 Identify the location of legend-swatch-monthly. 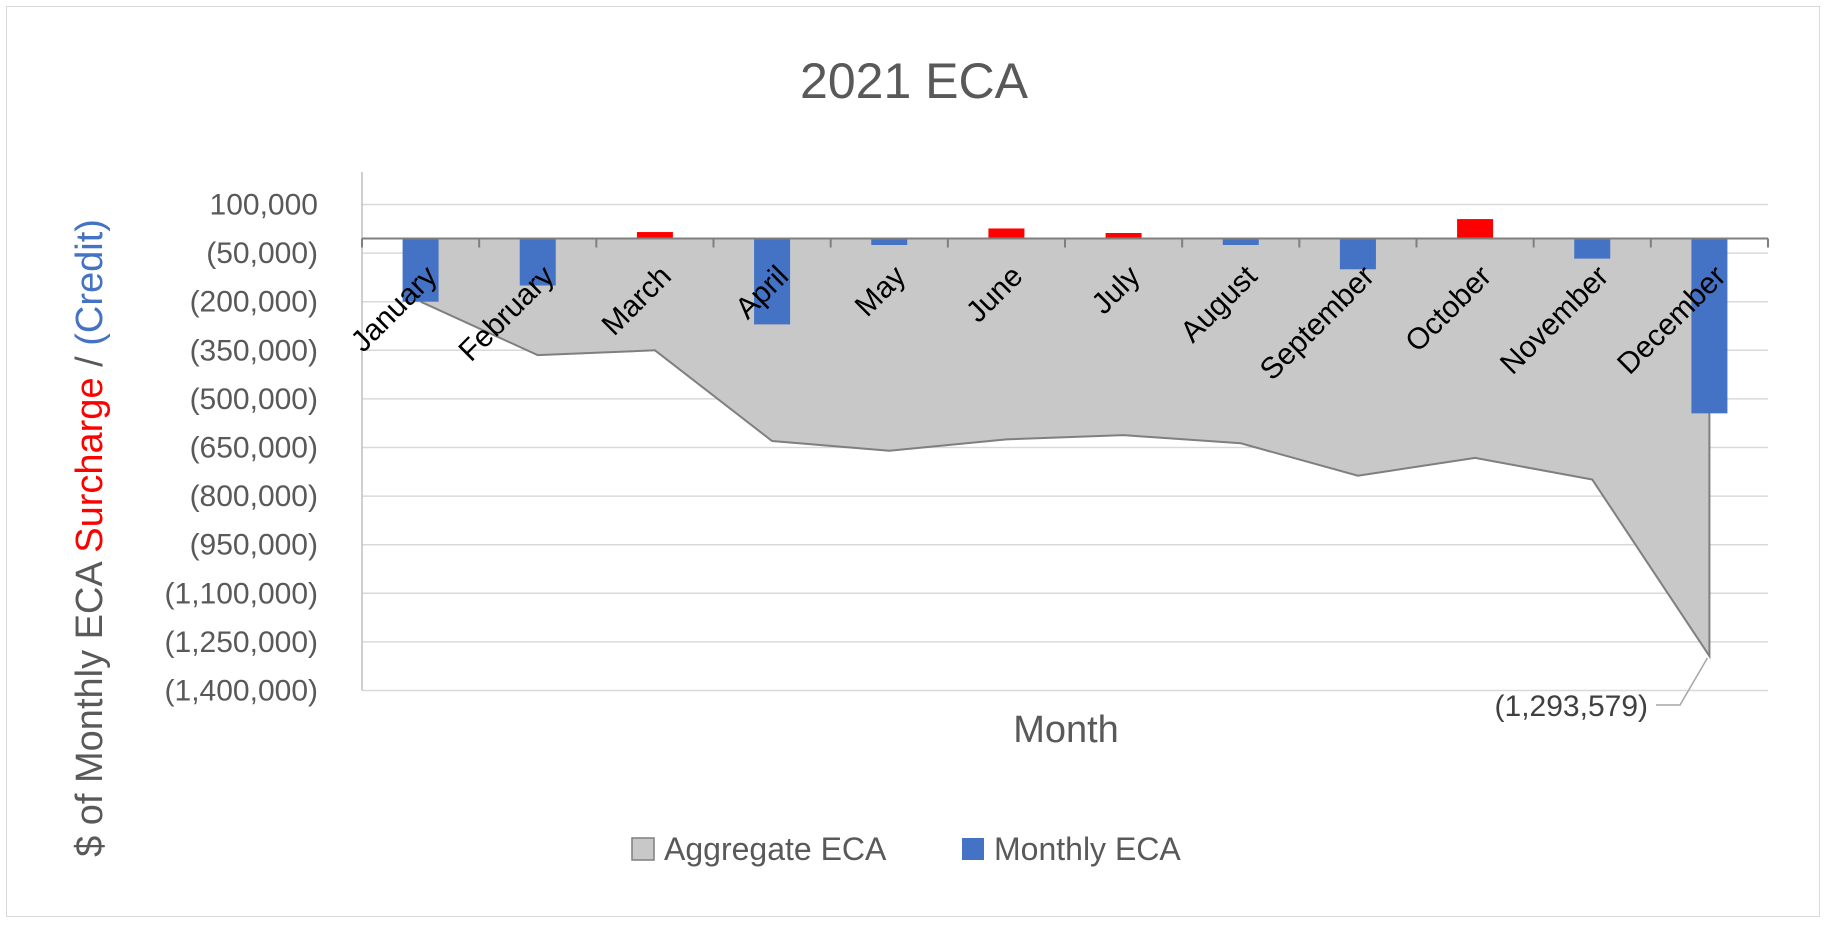
(973, 849).